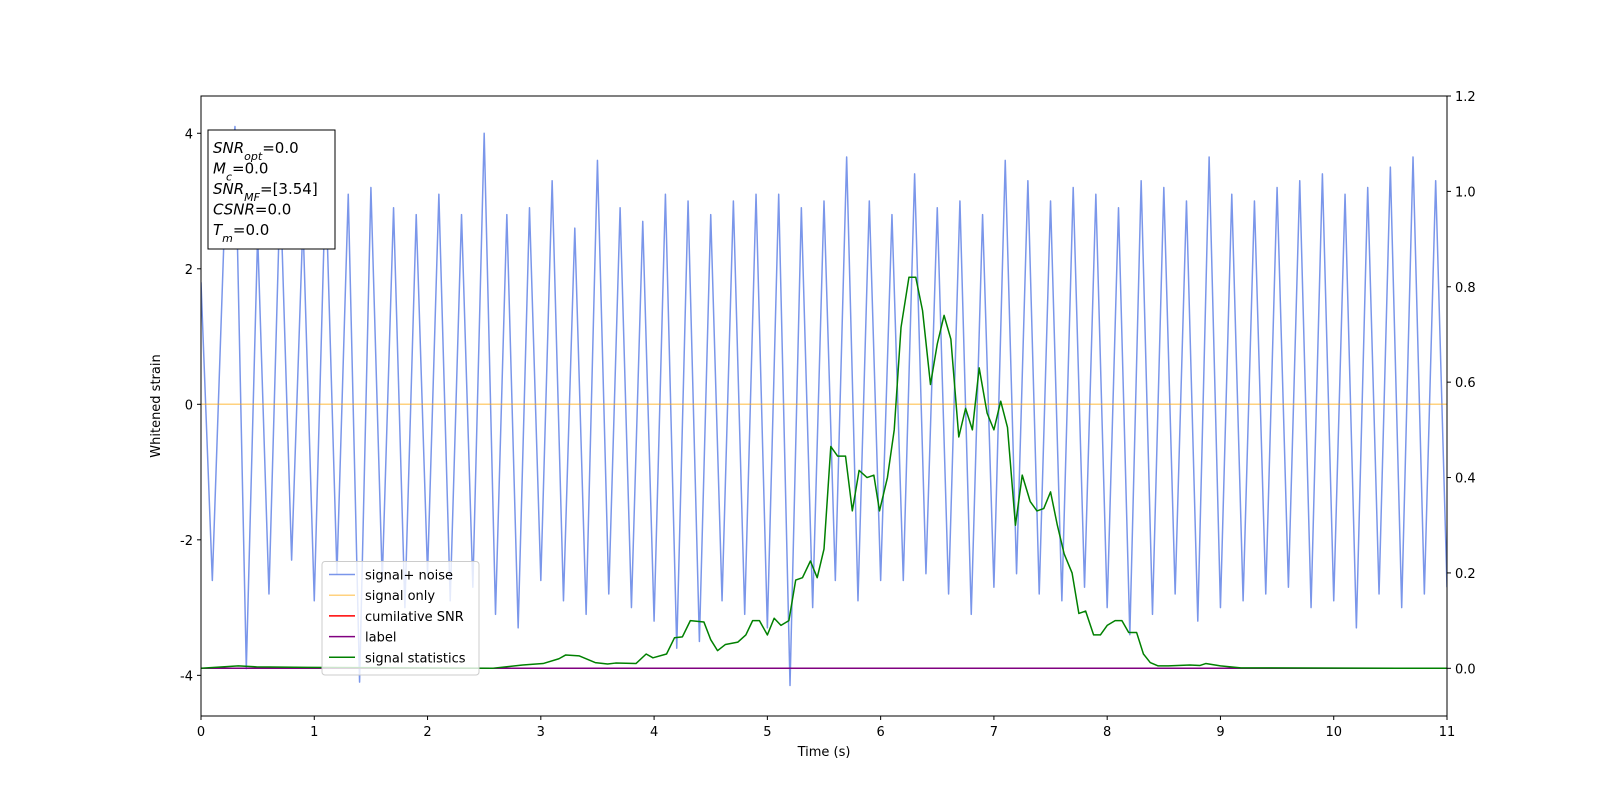 The height and width of the screenshot is (804, 1600). I want to click on annotation-name: T, so click(218, 230).